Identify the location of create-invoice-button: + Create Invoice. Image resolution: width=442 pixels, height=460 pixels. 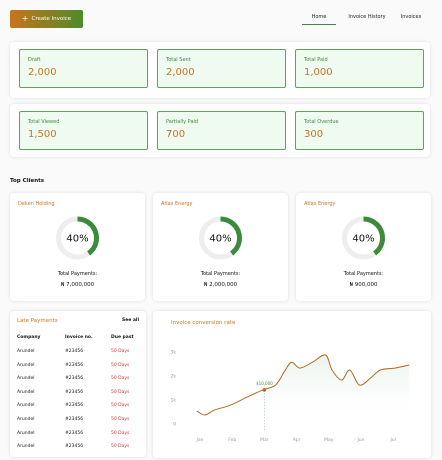
(46, 19).